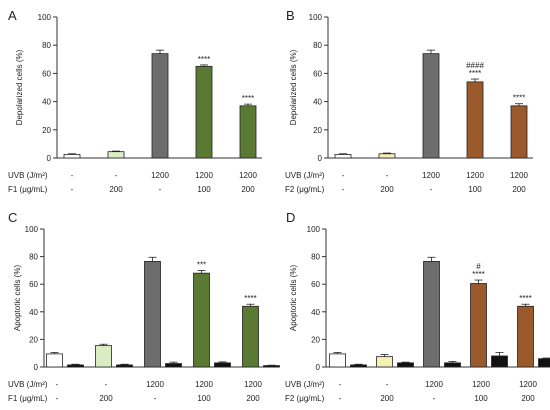 Image resolution: width=550 pixels, height=410 pixels. I want to click on panel-letter: D, so click(290, 217).